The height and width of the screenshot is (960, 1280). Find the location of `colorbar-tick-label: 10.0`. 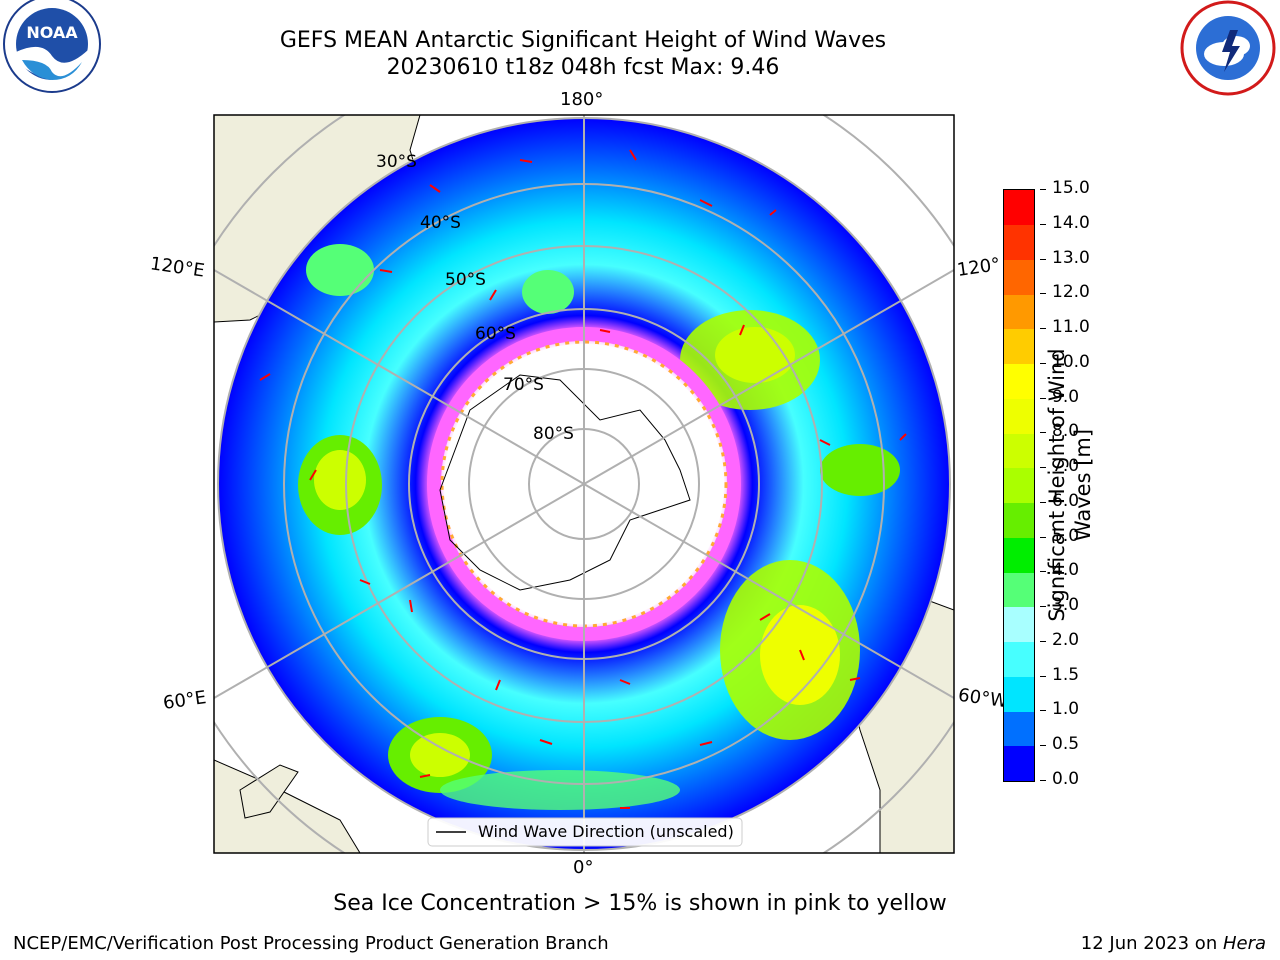

colorbar-tick-label: 10.0 is located at coordinates (1071, 361).